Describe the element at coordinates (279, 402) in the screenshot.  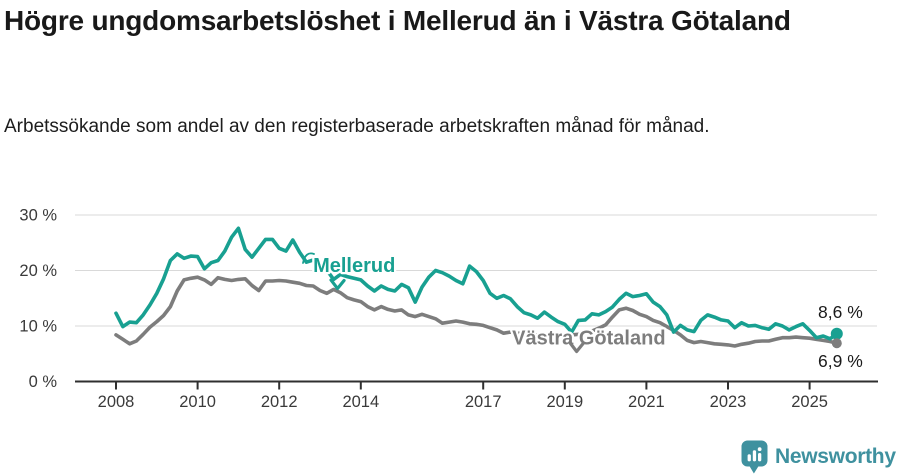
I see `x-tick-label: 2012` at that location.